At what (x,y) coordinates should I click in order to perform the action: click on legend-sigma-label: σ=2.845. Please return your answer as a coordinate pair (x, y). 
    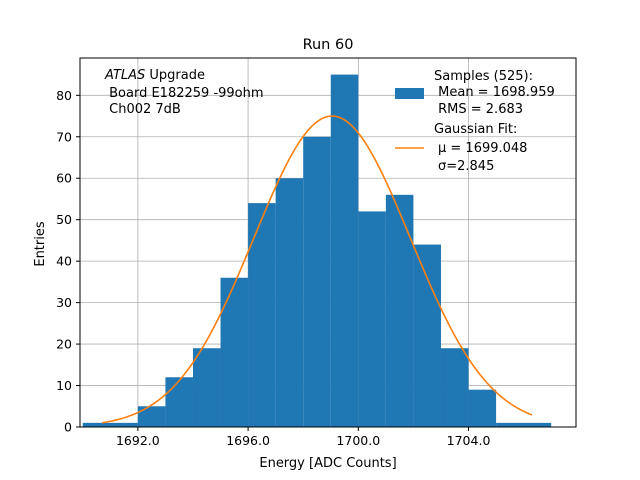
    Looking at the image, I should click on (466, 166).